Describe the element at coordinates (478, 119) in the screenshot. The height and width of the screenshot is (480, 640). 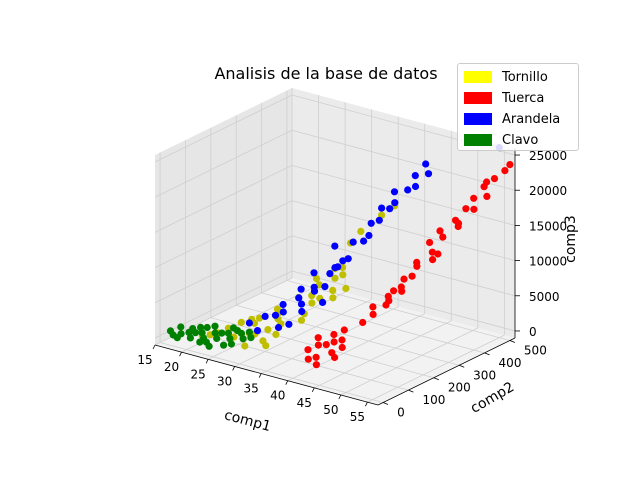
I see `legend-swatch-arandela` at that location.